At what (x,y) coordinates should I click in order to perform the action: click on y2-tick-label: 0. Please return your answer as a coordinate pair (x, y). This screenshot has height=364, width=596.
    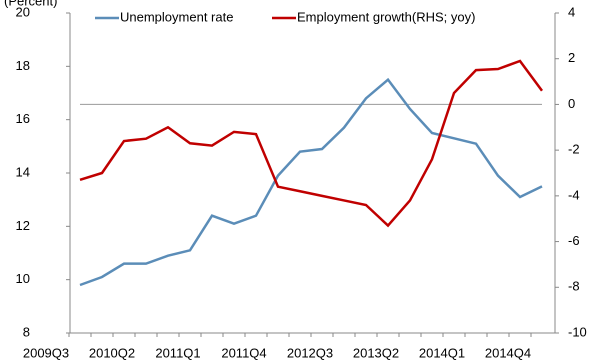
    Looking at the image, I should click on (571, 103).